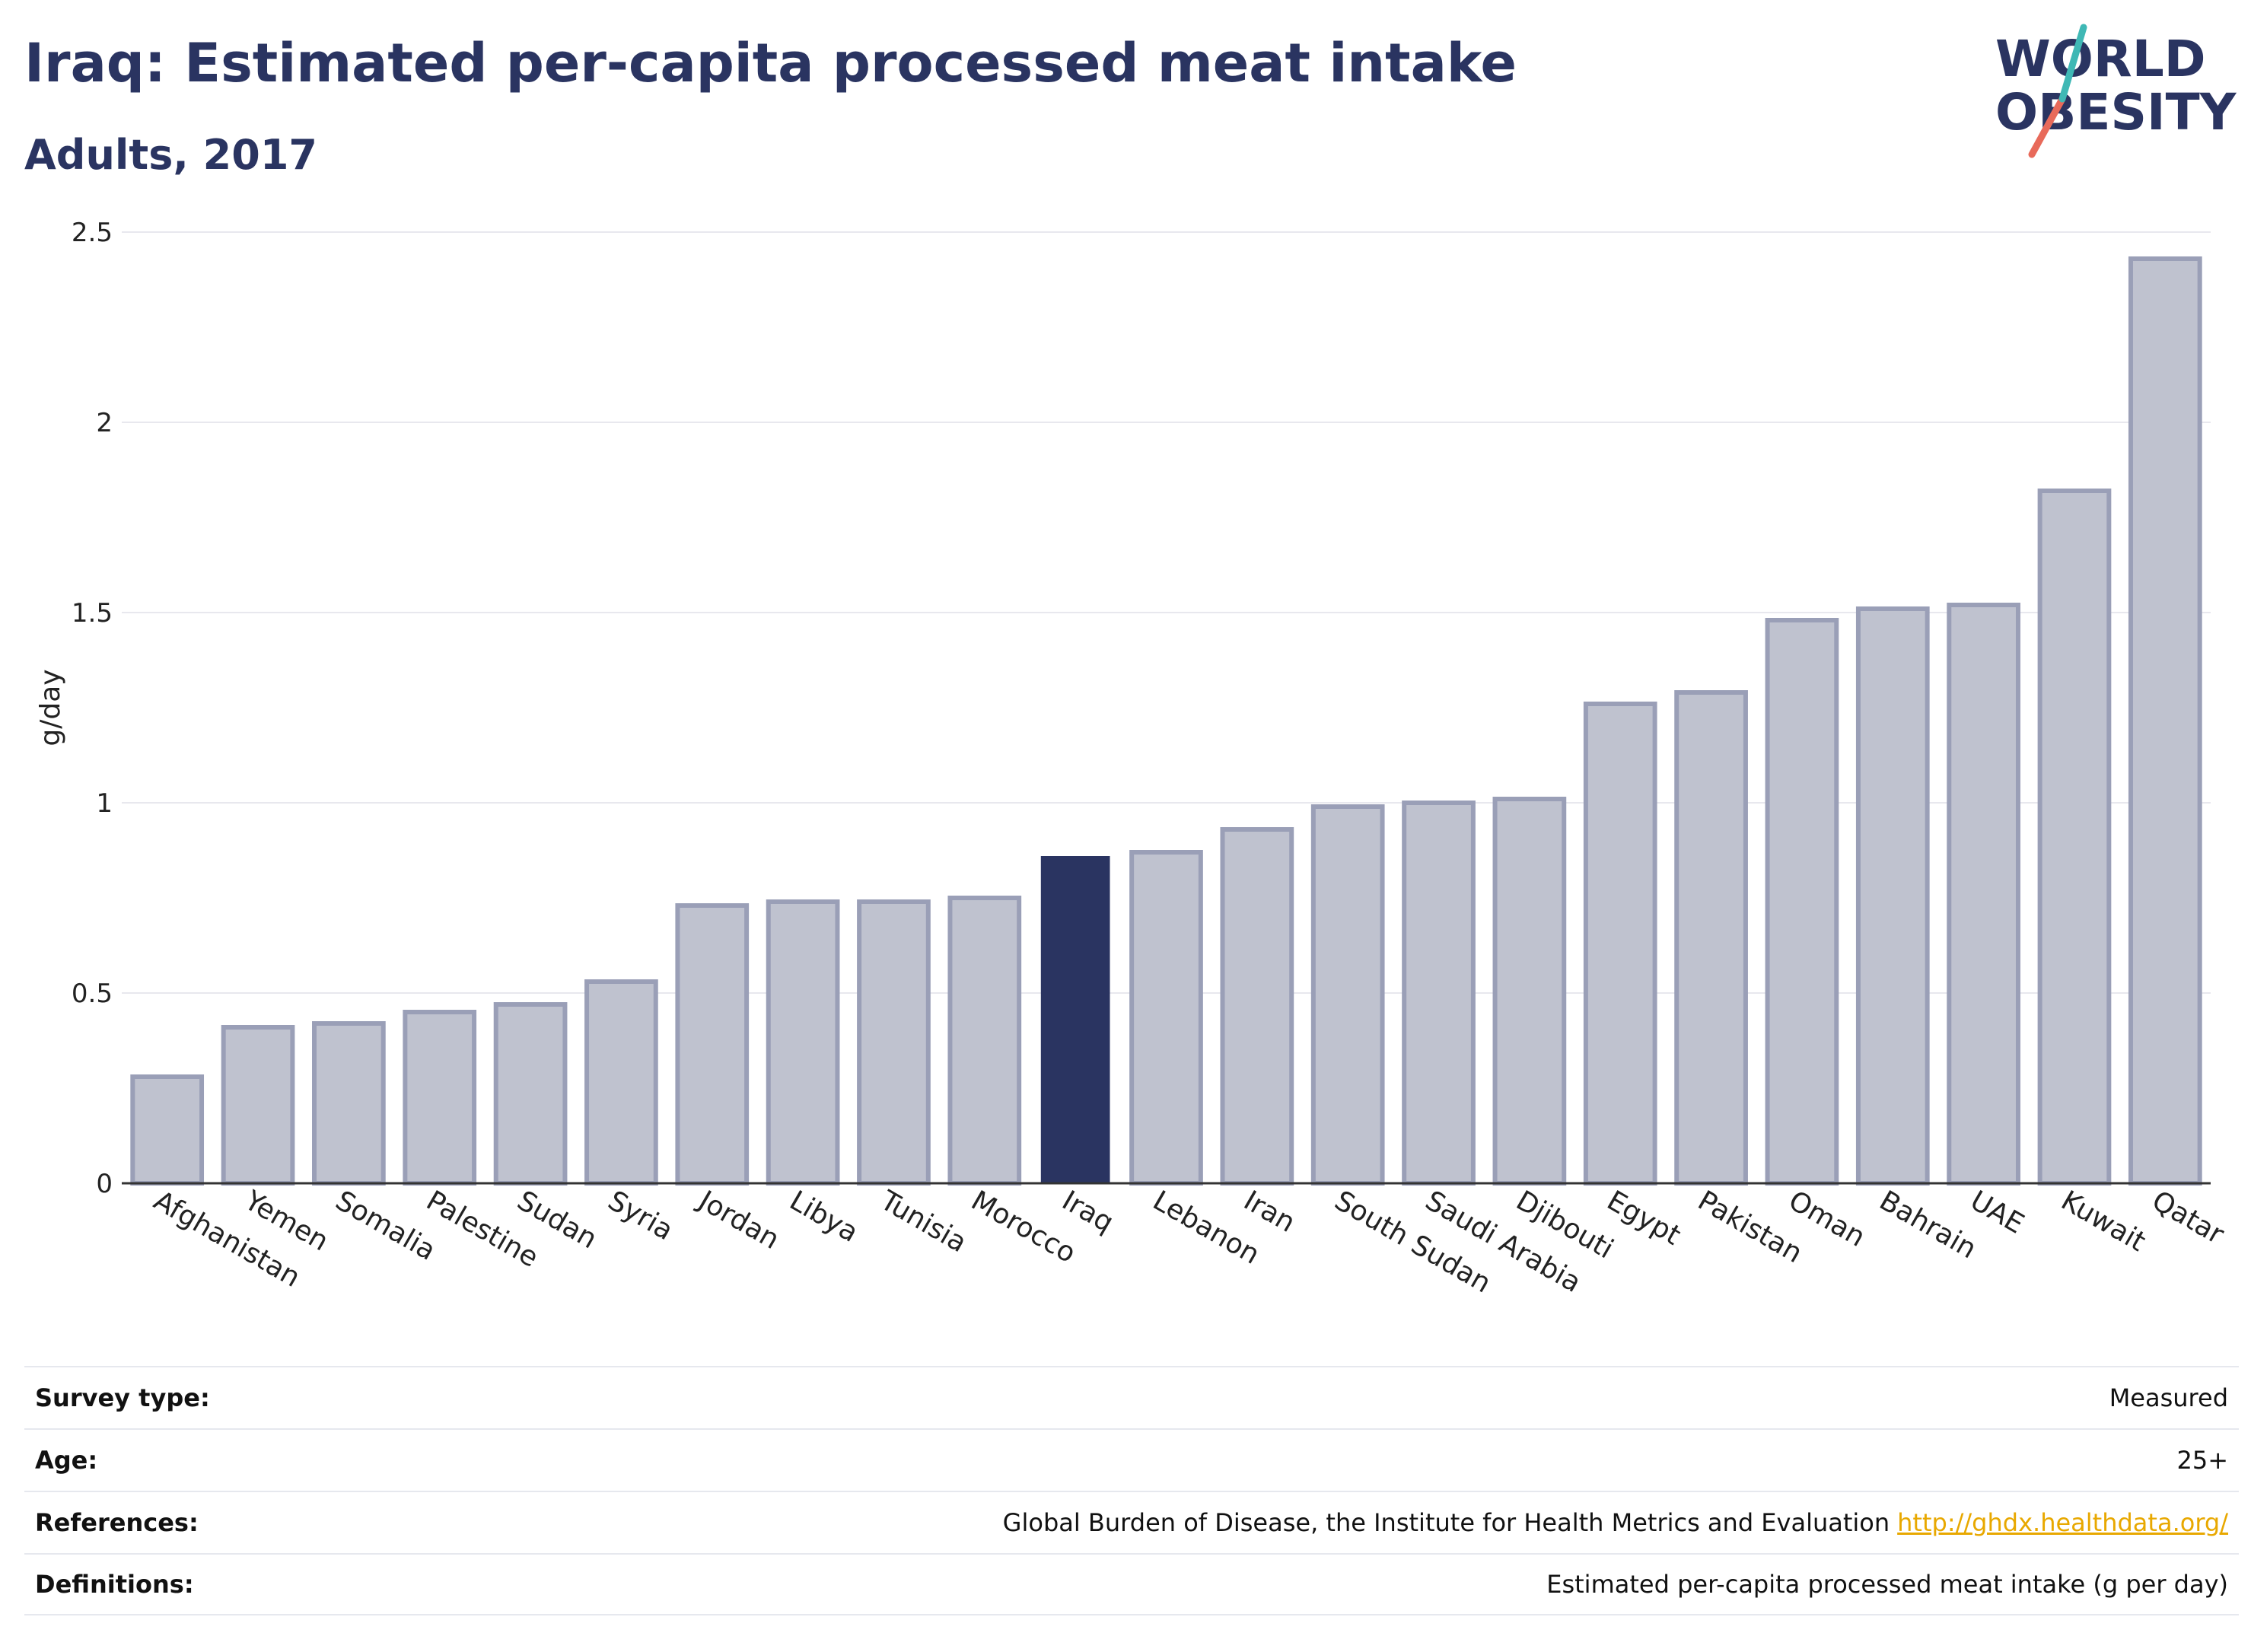 The image size is (2251, 1652). Describe the element at coordinates (170, 155) in the screenshot. I see `page-subtitle: Adults, 2017` at that location.